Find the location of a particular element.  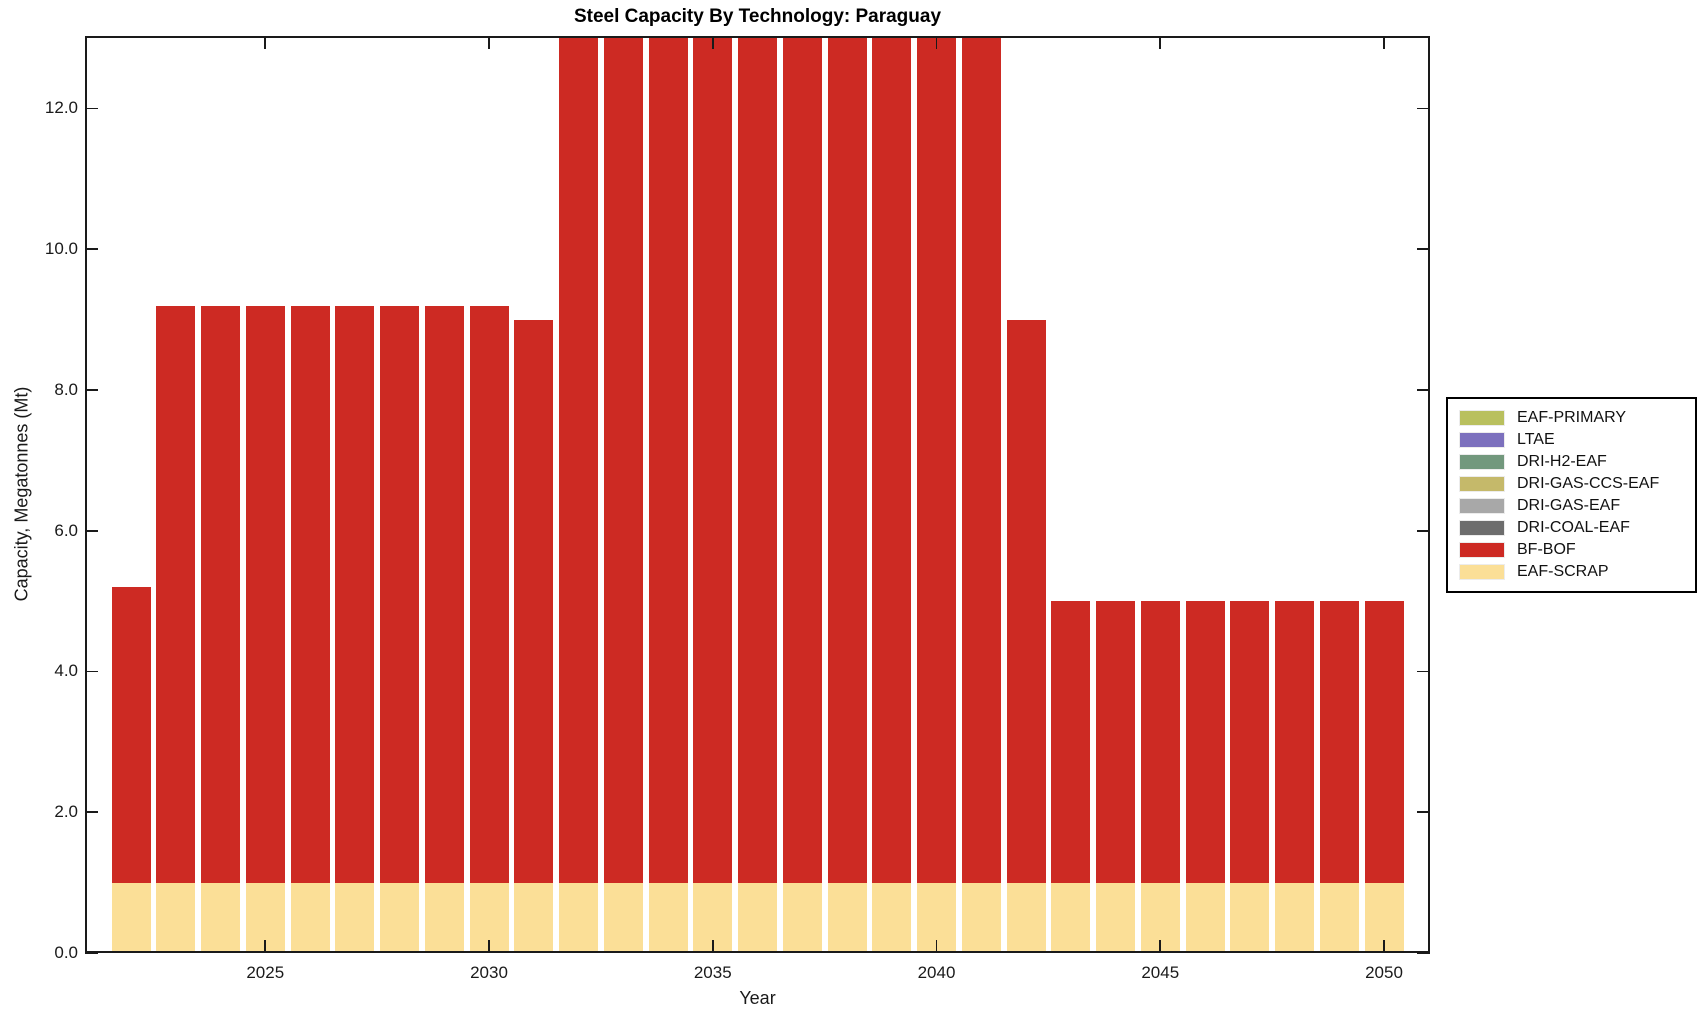

bar-2024-eaf-scrap is located at coordinates (220, 917).